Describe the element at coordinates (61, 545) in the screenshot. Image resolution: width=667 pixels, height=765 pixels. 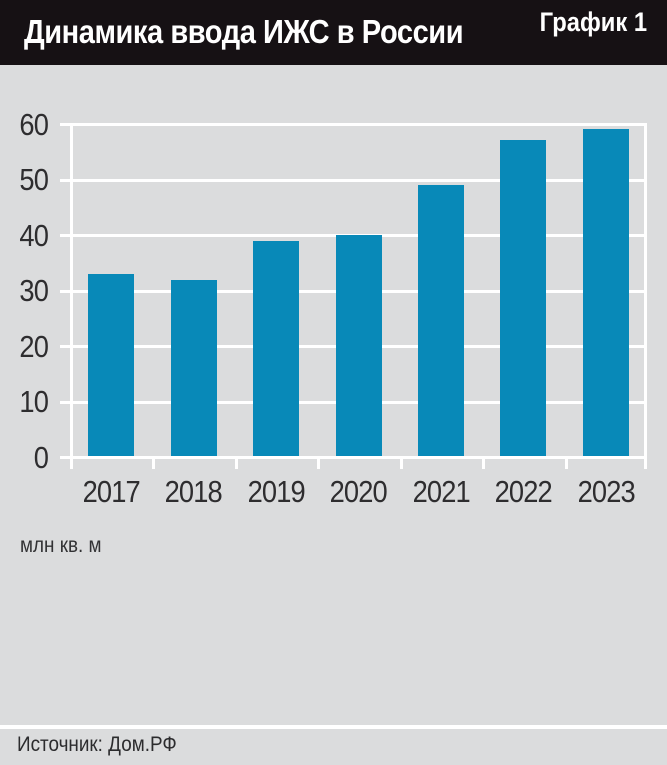
I see `y-units-label: млн кв. м` at that location.